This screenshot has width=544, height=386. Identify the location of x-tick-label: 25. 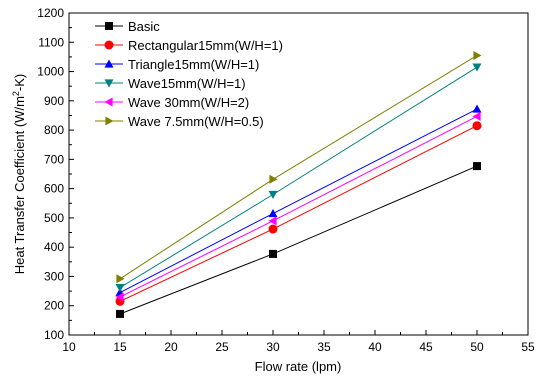
(222, 347).